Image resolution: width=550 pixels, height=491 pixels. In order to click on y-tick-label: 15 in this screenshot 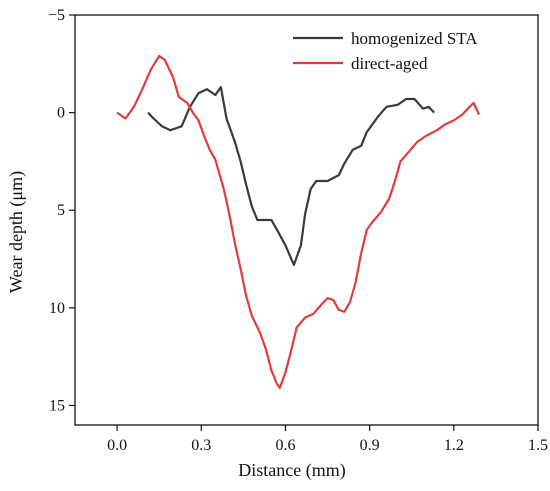, I will do `click(57, 405)`.